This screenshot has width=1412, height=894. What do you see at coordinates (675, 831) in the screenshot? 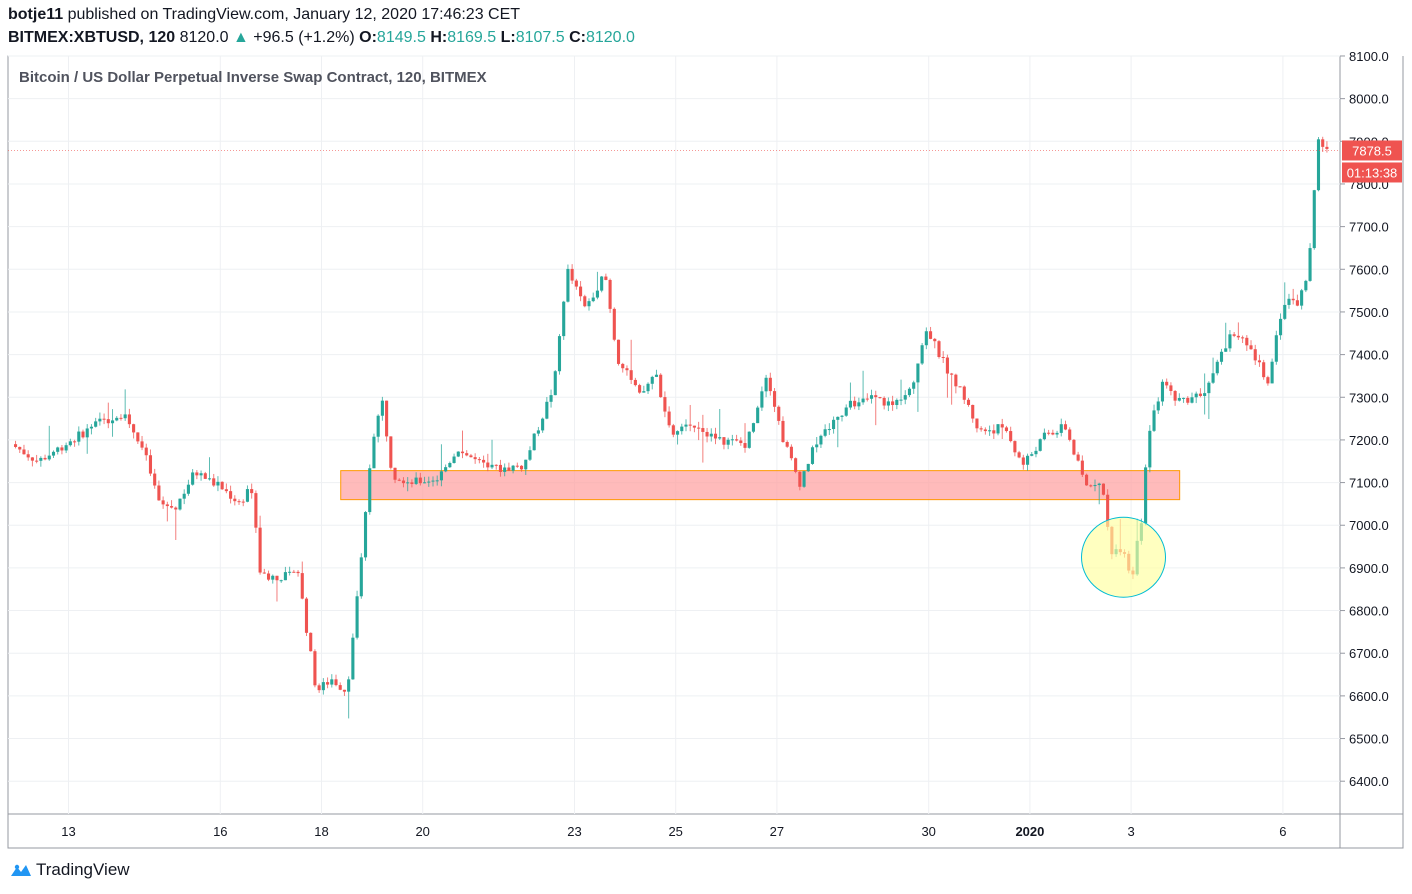
I see `x-tick-label: 25` at bounding box center [675, 831].